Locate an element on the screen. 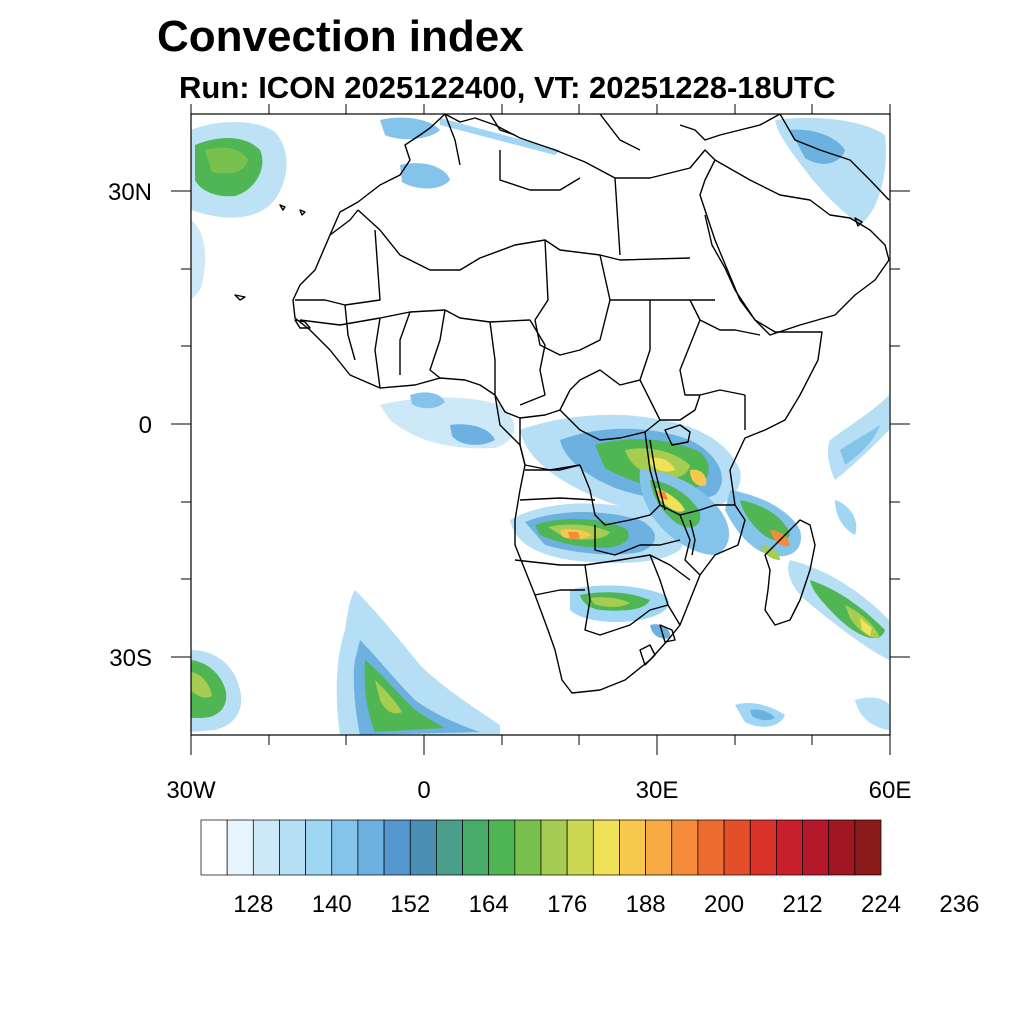 This screenshot has width=1024, height=1024. colorbar-tick-label: 152 is located at coordinates (410, 904).